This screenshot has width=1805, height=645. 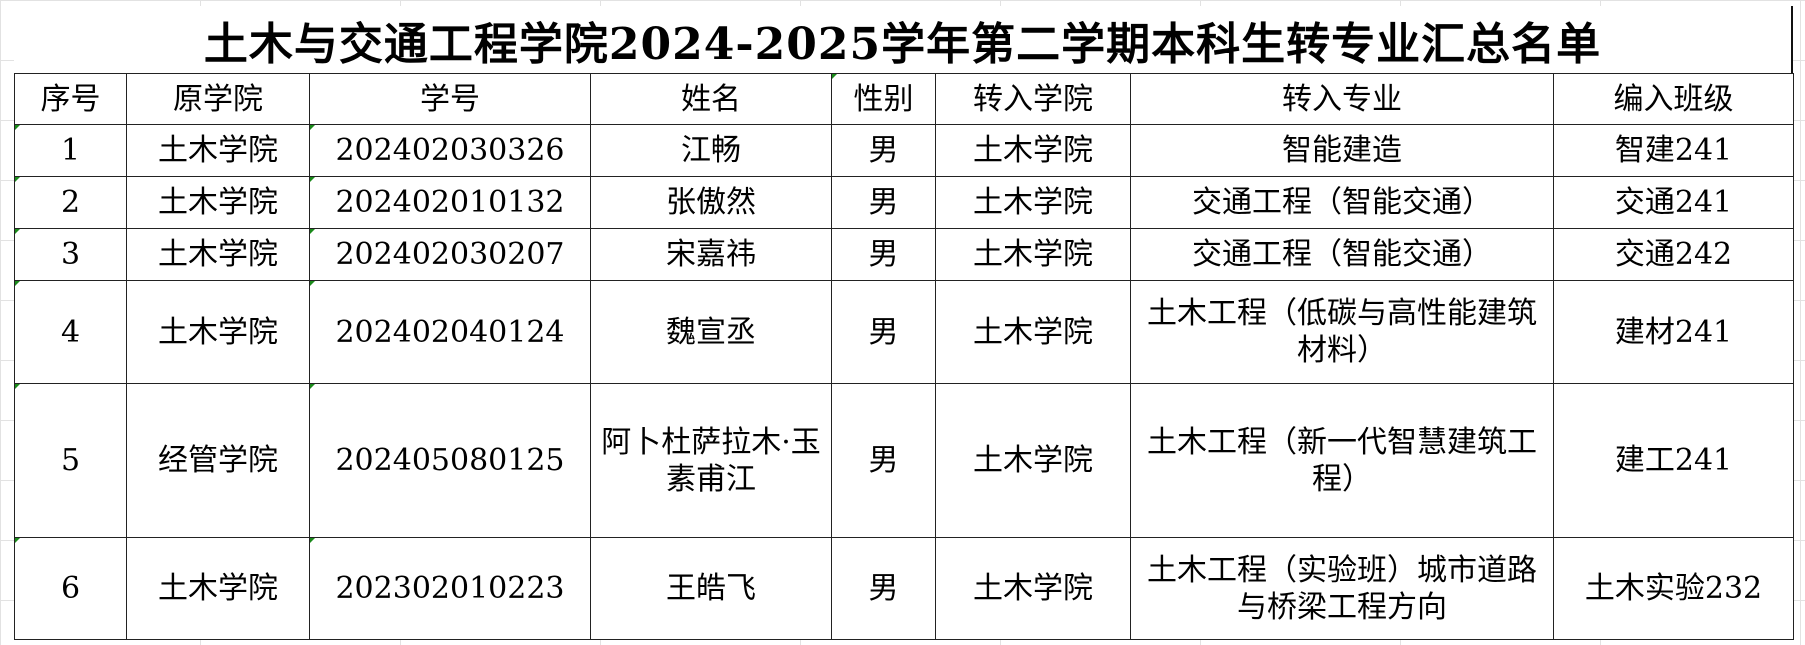 What do you see at coordinates (711, 99) in the screenshot?
I see `header-cell: 姓名` at bounding box center [711, 99].